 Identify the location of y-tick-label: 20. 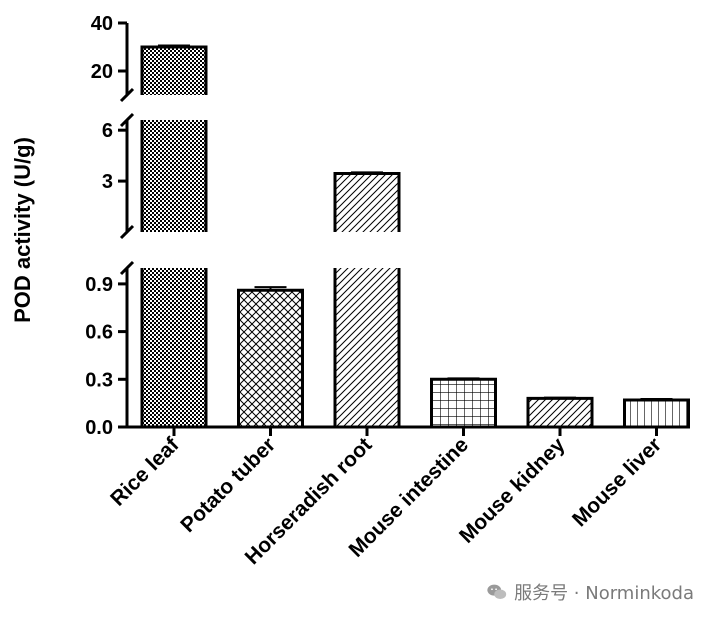
(102, 72).